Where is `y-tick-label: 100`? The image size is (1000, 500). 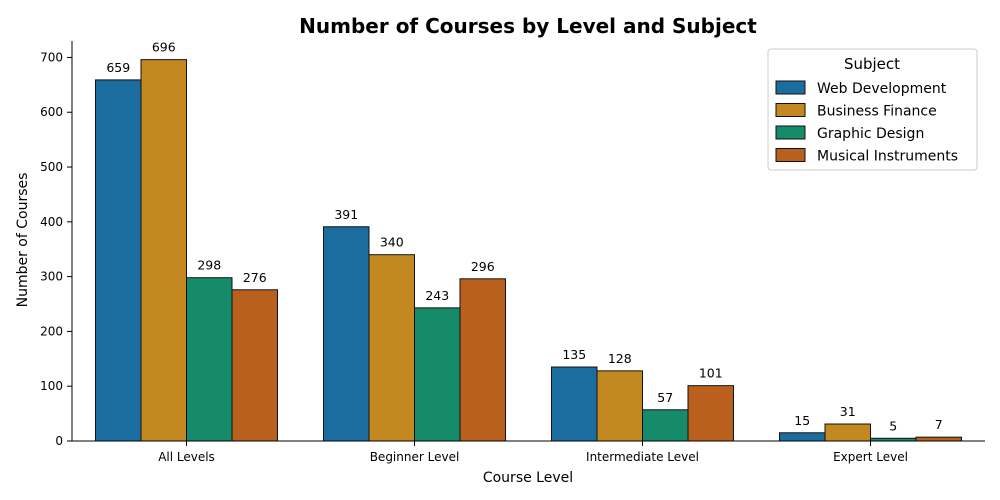 y-tick-label: 100 is located at coordinates (51, 386).